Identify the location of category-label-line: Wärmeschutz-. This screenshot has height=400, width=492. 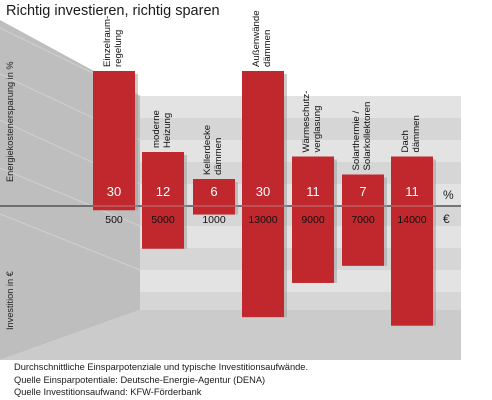
(306, 122).